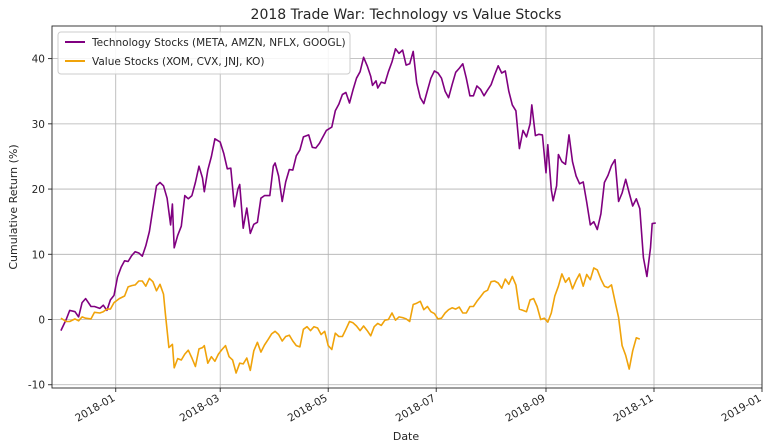 Image resolution: width=773 pixels, height=447 pixels. What do you see at coordinates (38, 190) in the screenshot?
I see `y-tick-label: 20` at bounding box center [38, 190].